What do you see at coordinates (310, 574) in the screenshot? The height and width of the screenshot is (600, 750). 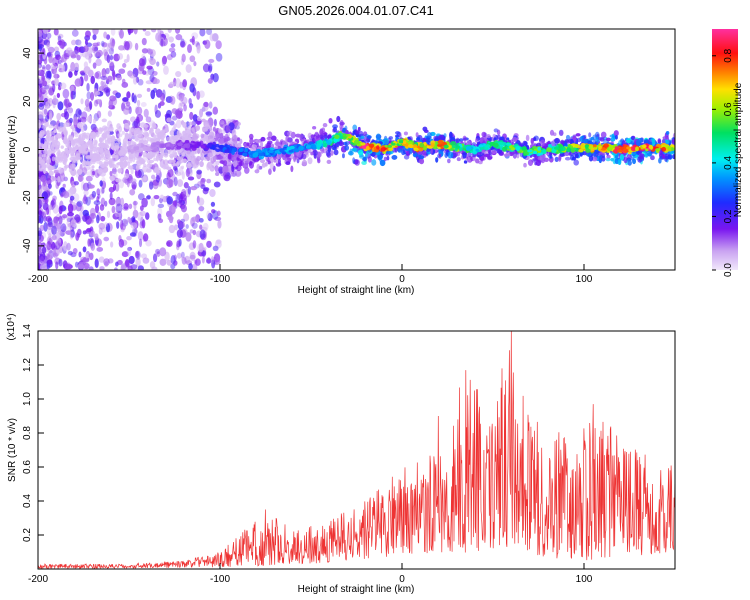 I see `snr-x-ticks: -200 -100 0 100` at bounding box center [310, 574].